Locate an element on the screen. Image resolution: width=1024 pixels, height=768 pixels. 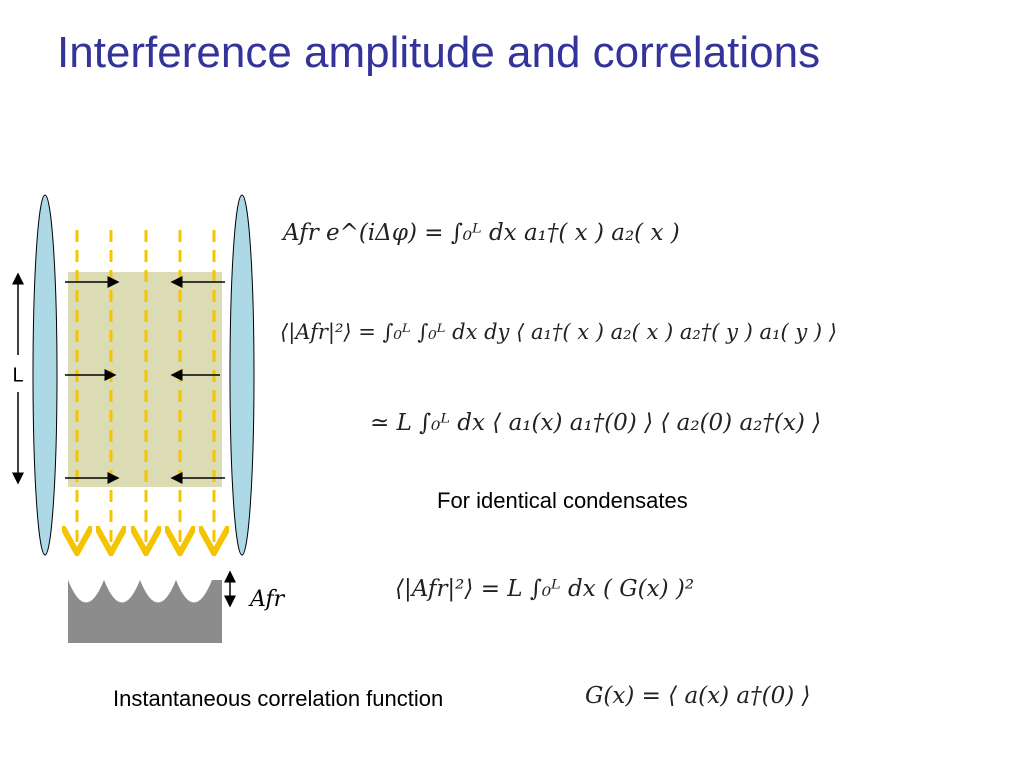
slide-title: Interference amplitude and correlations is located at coordinates (439, 52).